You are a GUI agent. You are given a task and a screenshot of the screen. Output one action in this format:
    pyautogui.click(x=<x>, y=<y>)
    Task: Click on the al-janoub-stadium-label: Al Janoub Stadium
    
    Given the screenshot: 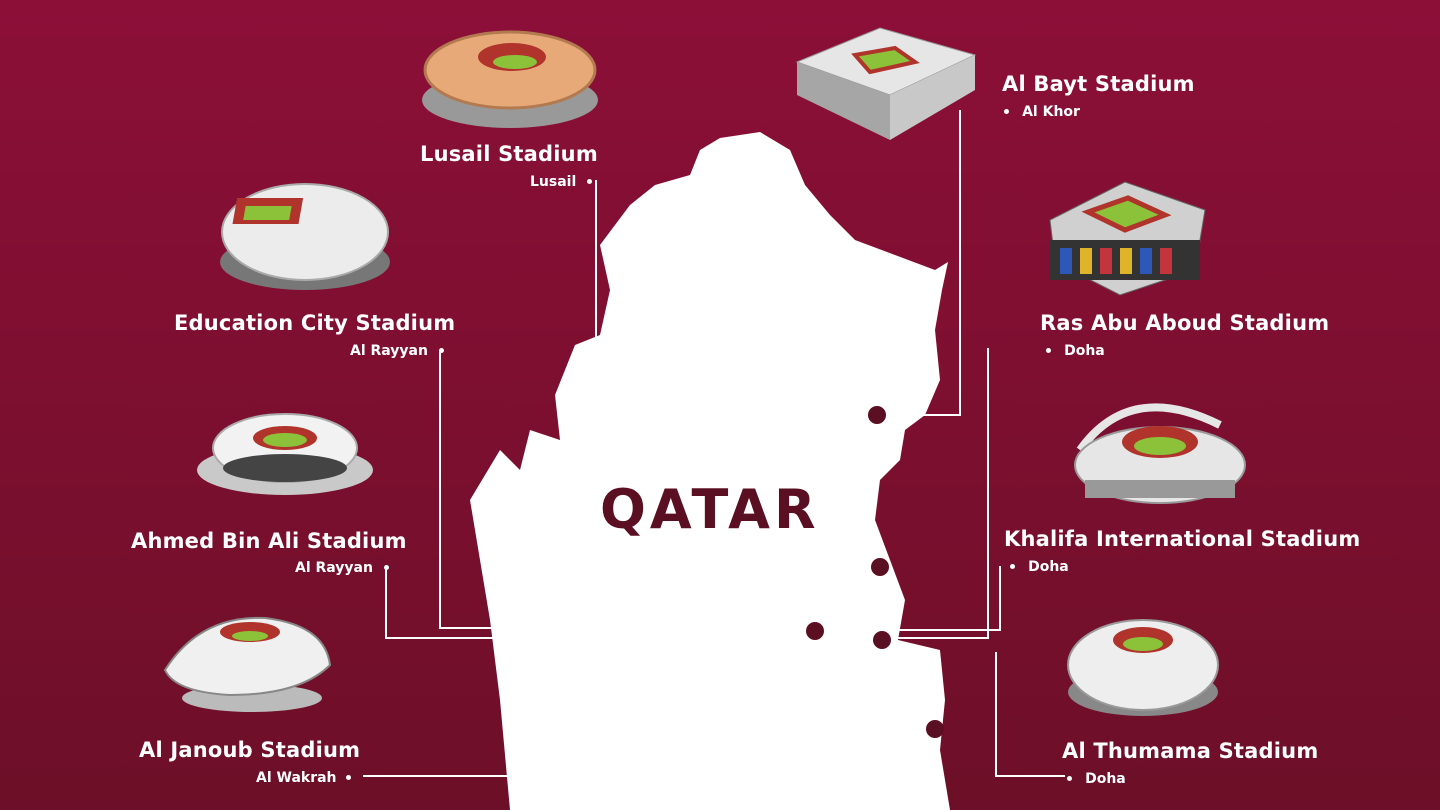 What is the action you would take?
    pyautogui.click(x=250, y=750)
    